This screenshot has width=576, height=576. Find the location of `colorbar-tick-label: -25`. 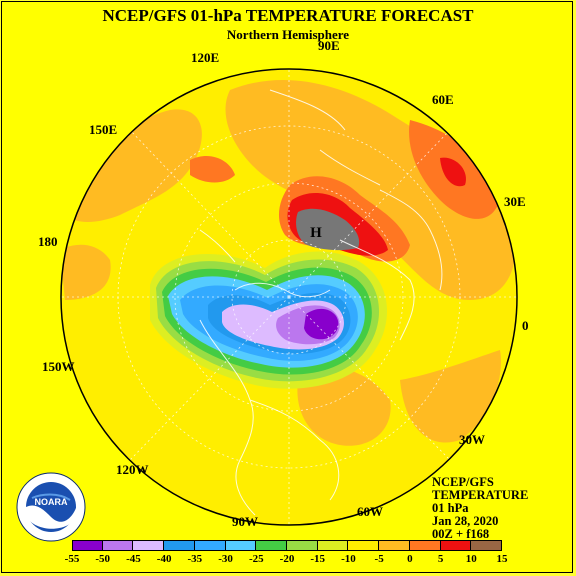

colorbar-tick-label: -25 is located at coordinates (256, 559).